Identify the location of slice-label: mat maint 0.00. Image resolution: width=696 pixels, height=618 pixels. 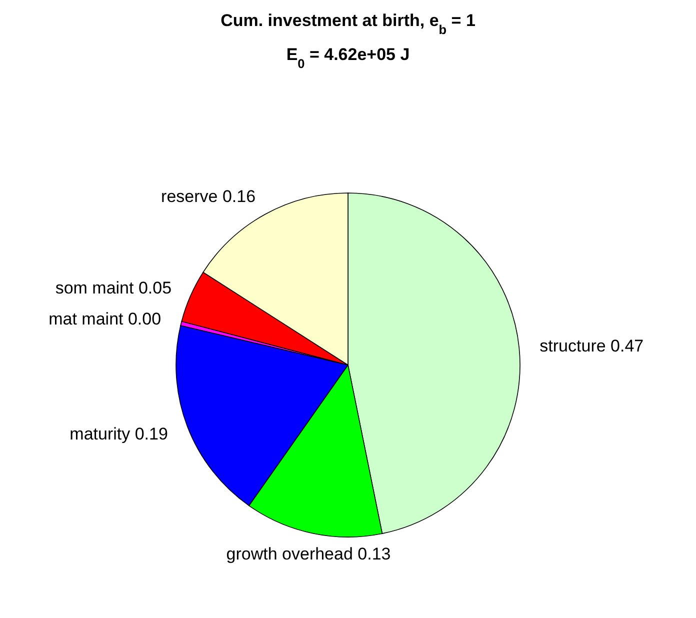
(105, 318).